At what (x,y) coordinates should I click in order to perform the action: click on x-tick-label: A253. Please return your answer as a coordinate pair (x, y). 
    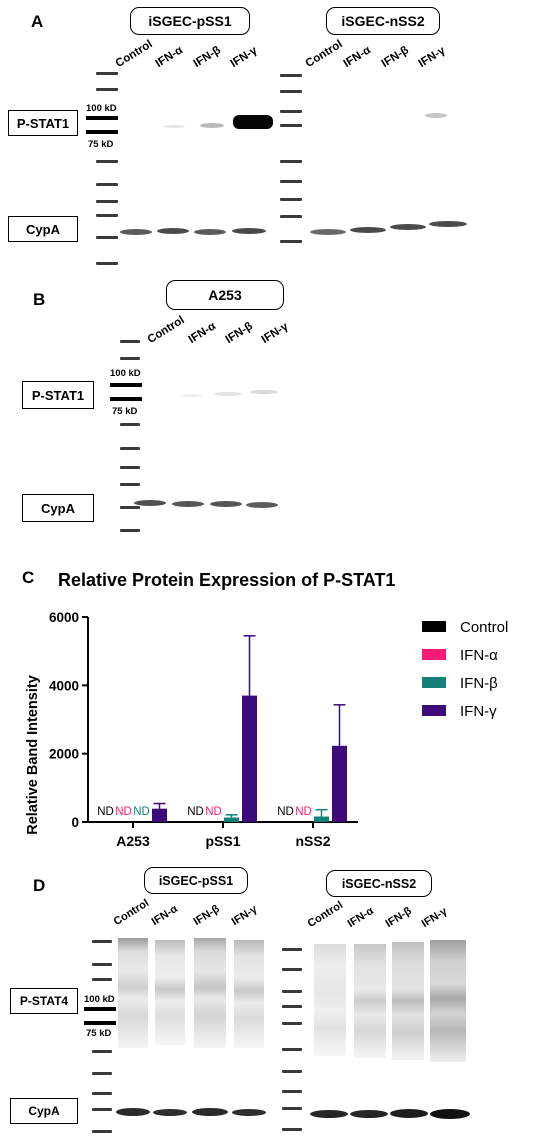
    Looking at the image, I should click on (133, 841).